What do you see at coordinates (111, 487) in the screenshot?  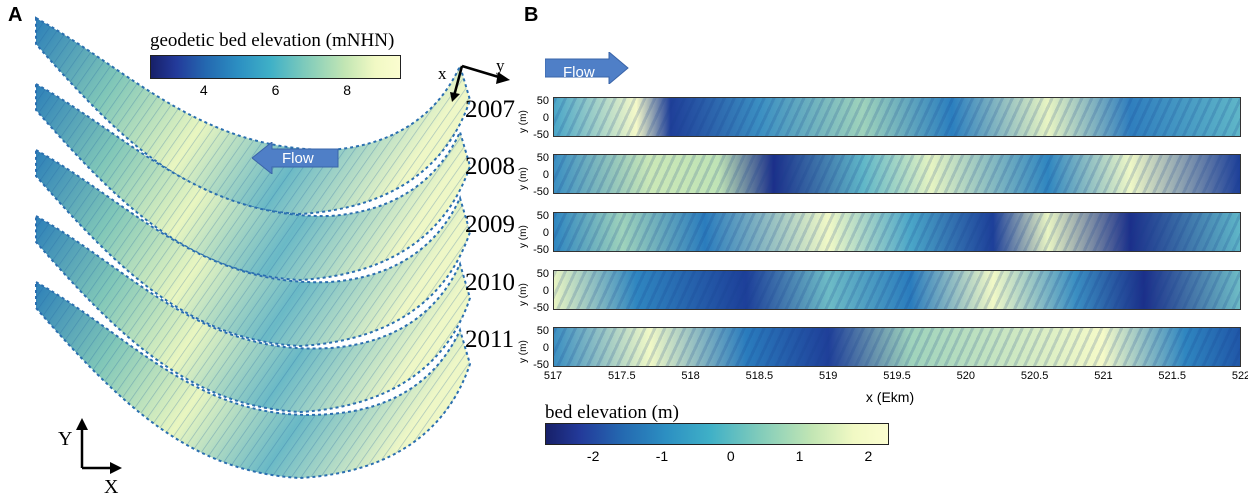 I see `global-x-label: X` at bounding box center [111, 487].